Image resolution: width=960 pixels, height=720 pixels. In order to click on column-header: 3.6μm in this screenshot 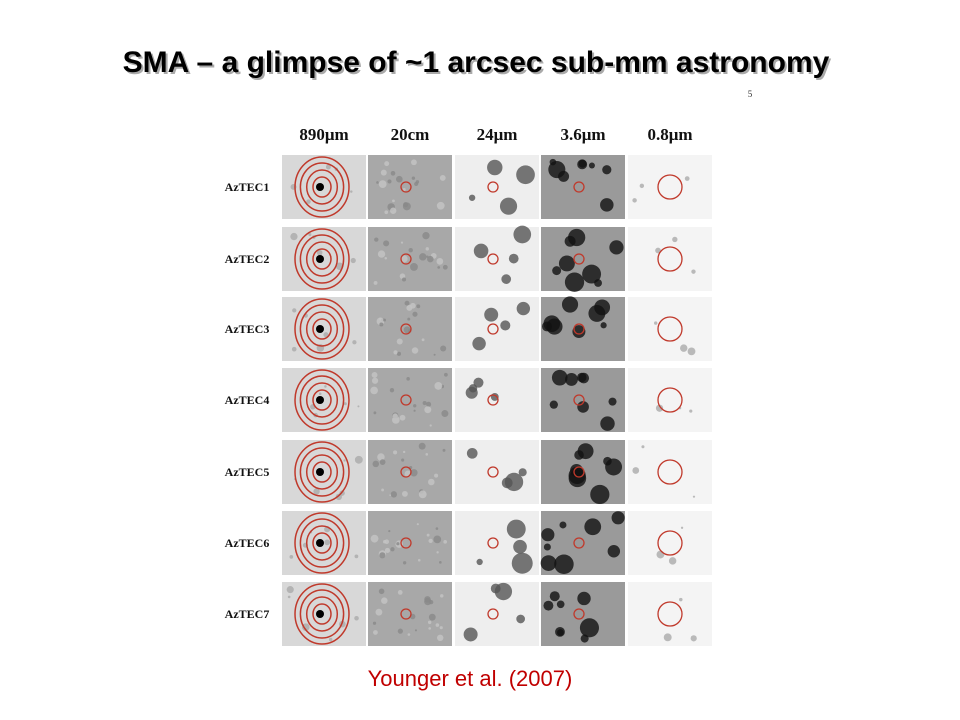, I will do `click(582, 134)`.